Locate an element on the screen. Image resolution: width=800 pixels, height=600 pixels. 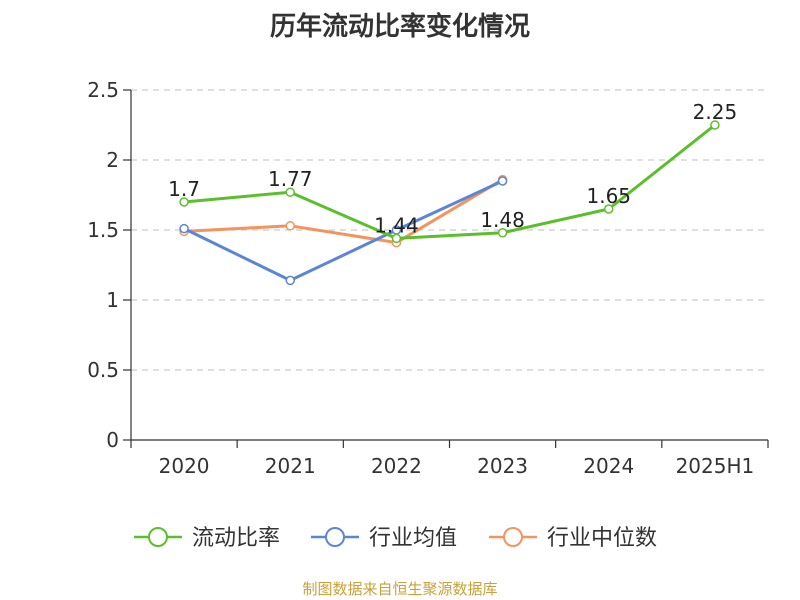
data-label: 1.65 is located at coordinates (608, 196).